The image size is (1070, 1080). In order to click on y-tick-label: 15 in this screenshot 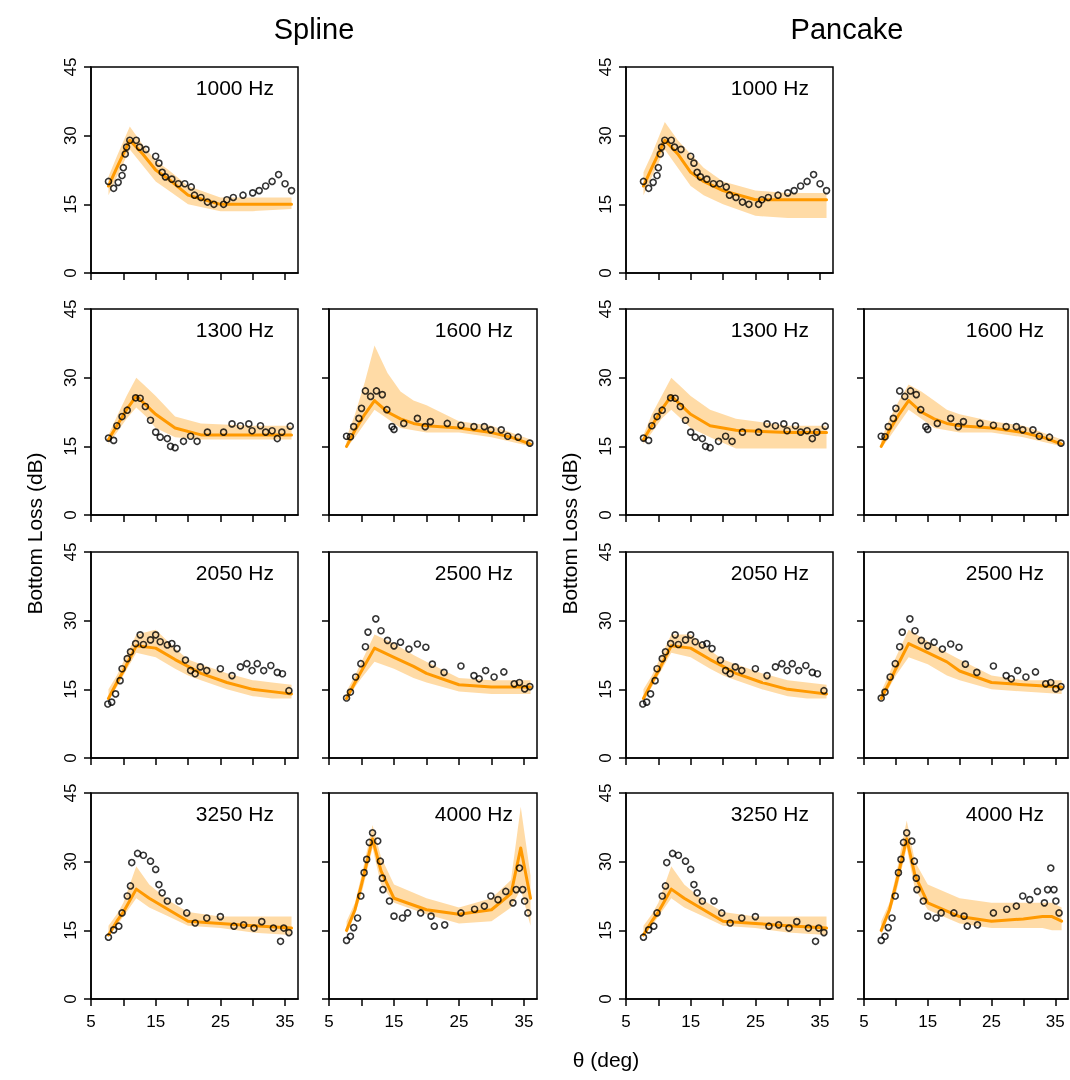, I will do `click(70, 446)`.